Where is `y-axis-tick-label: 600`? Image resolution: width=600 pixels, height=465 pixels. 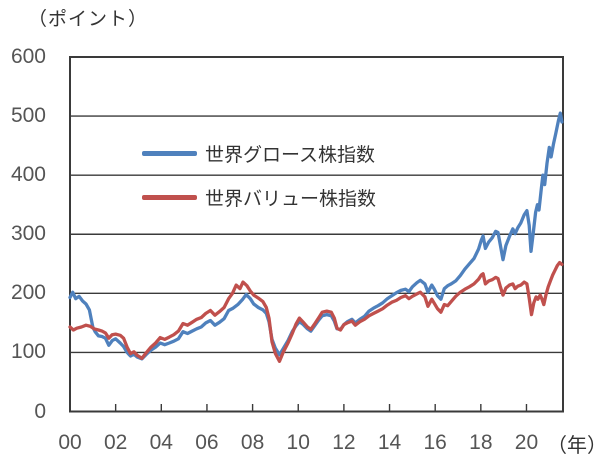 y-axis-tick-label: 600 is located at coordinates (28, 56).